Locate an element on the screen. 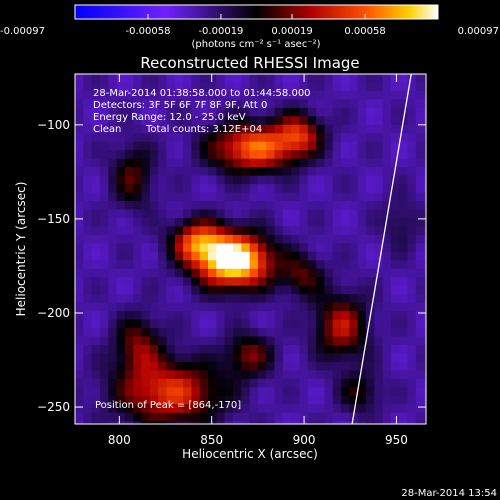 The image size is (500, 500). y-tick-label: −250 is located at coordinates (53, 407).